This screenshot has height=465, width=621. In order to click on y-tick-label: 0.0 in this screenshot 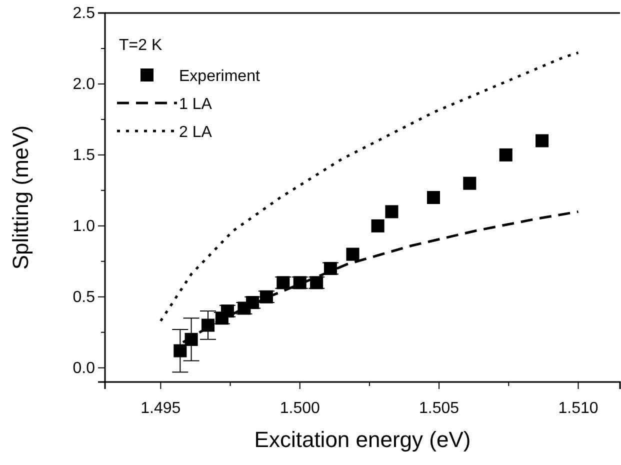, I will do `click(84, 368)`.